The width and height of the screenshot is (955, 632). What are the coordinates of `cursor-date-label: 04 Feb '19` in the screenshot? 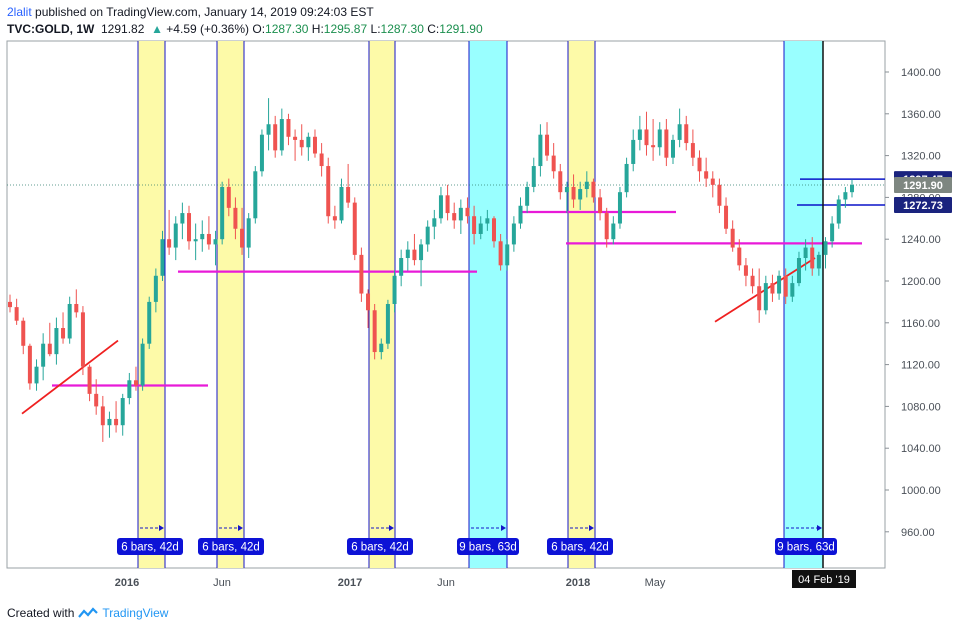 It's located at (824, 580).